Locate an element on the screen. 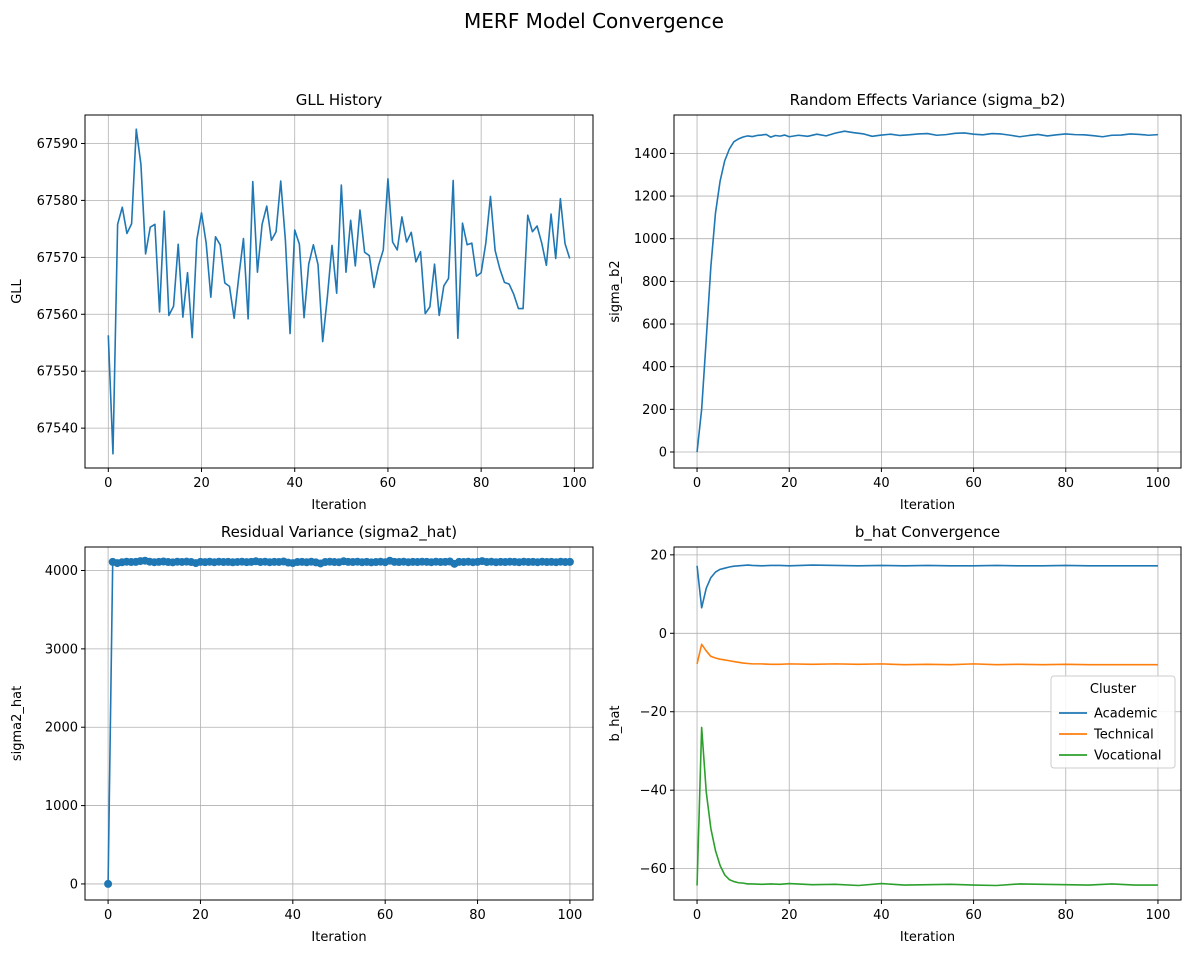 The image size is (1189, 955). y-axis-label: b_hat is located at coordinates (615, 723).